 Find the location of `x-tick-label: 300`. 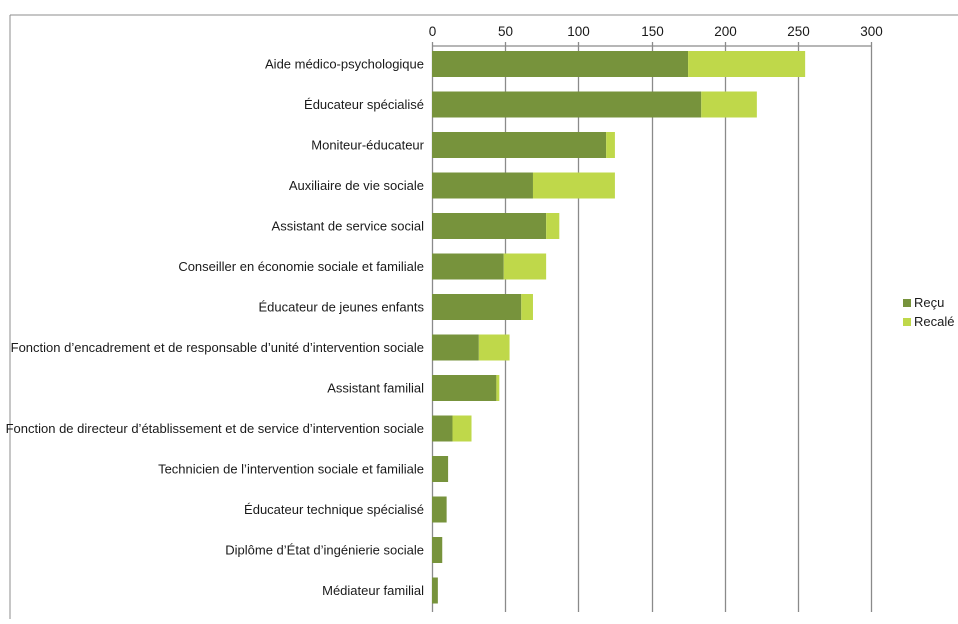

x-tick-label: 300 is located at coordinates (871, 31).